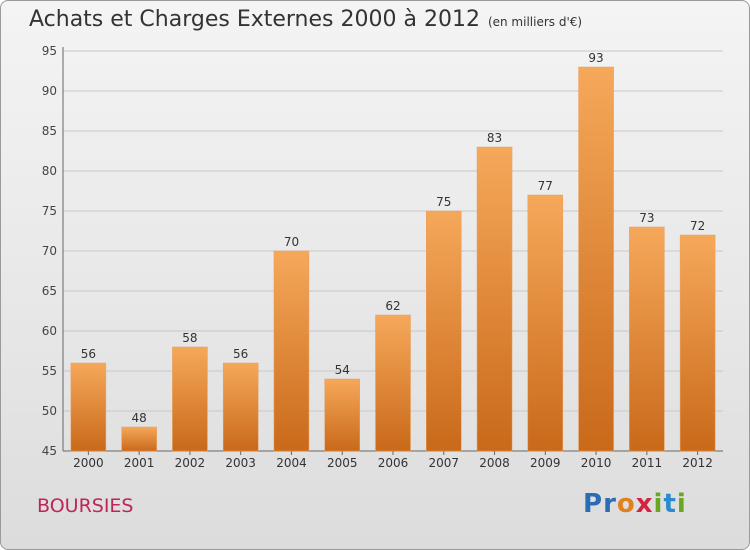  I want to click on logo-letter: r, so click(610, 504).